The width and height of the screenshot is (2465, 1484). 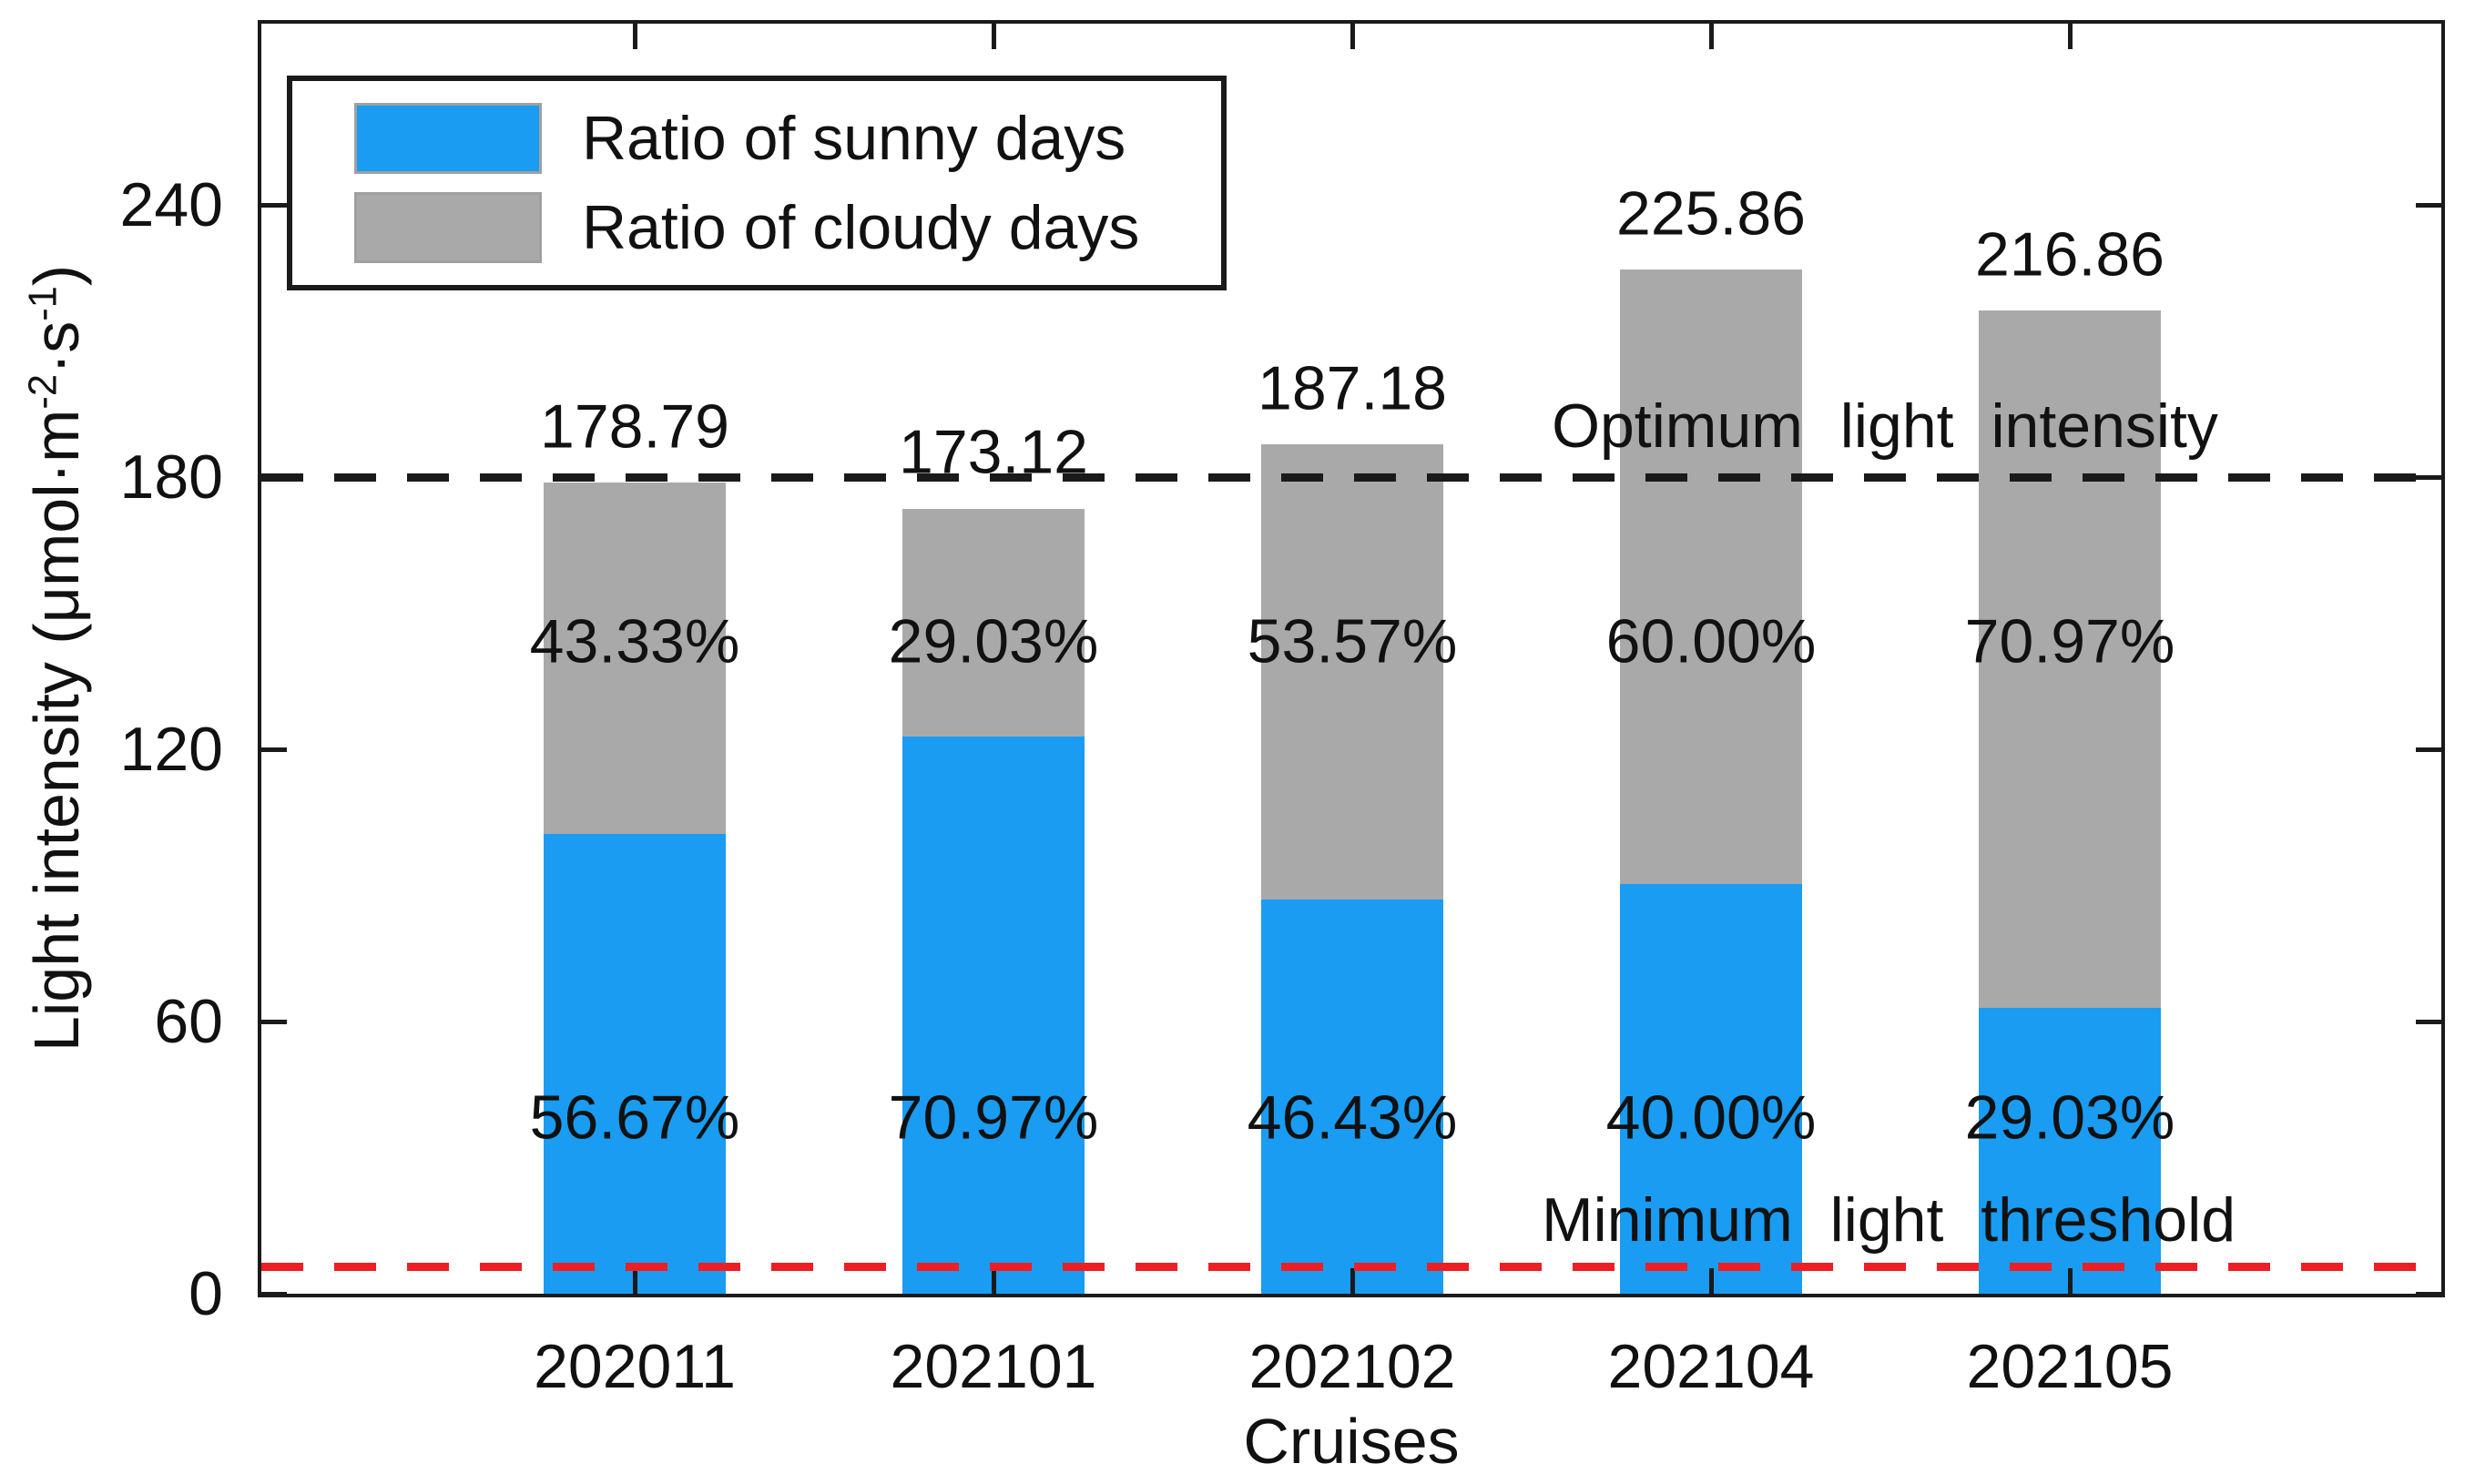 What do you see at coordinates (1352, 641) in the screenshot?
I see `bar-percent-label: 53.57%` at bounding box center [1352, 641].